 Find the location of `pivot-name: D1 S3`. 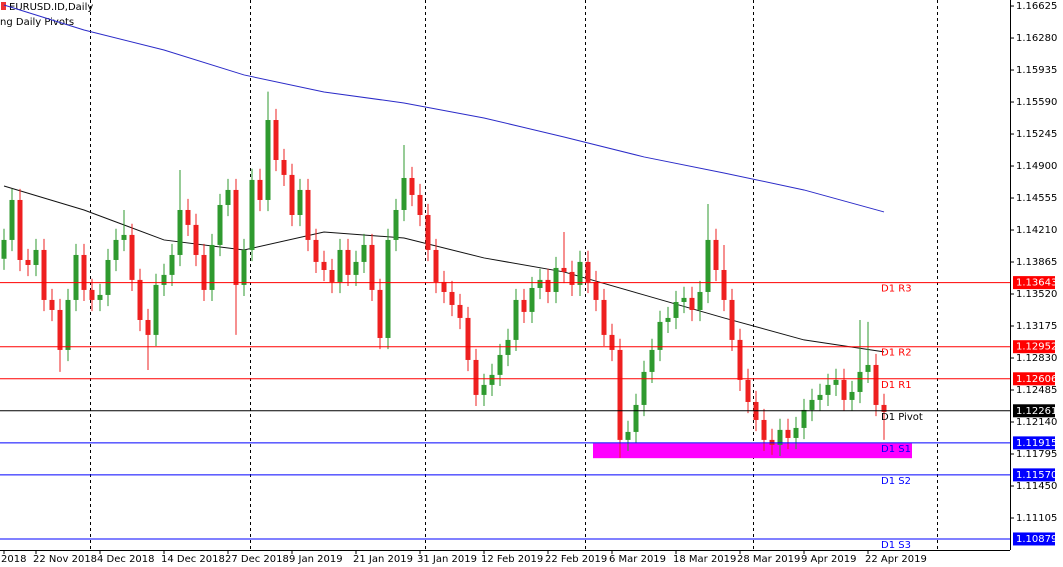

pivot-name: D1 S3 is located at coordinates (896, 545).